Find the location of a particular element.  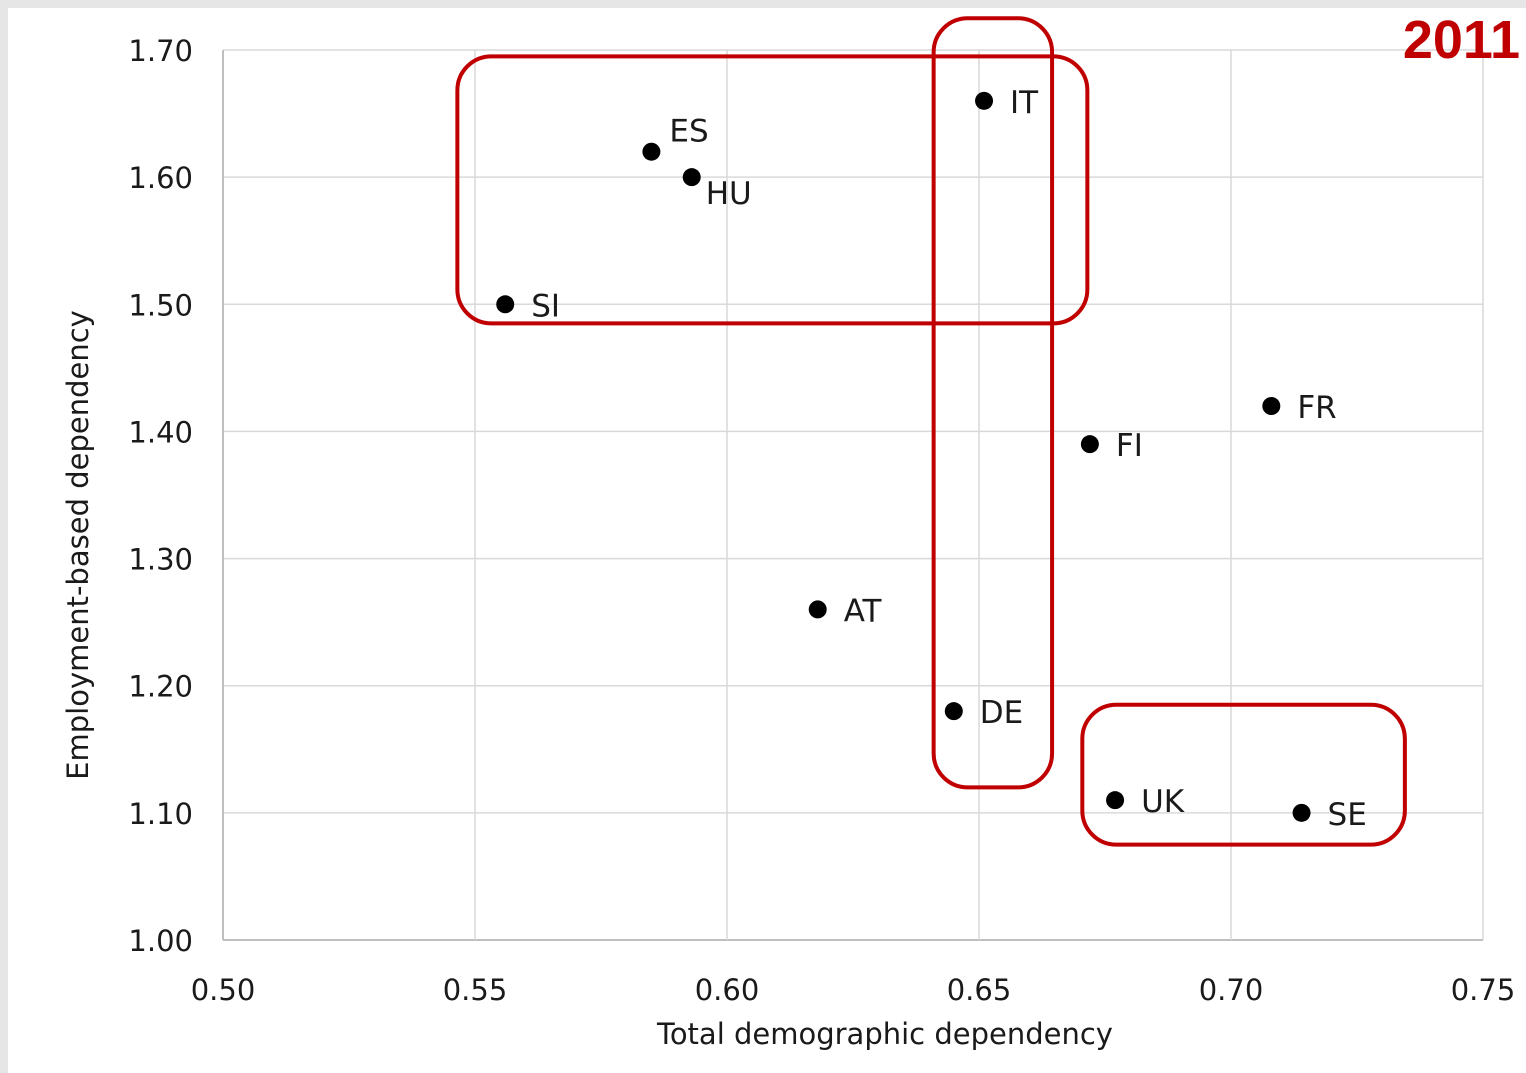

x-tick-label: 0.60 is located at coordinates (727, 990).